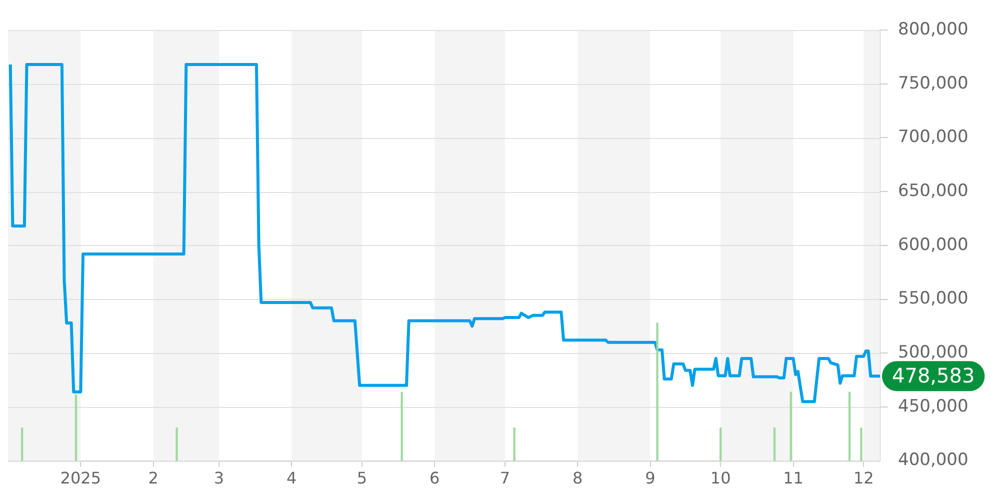  I want to click on x-tick-label: 5, so click(362, 478).